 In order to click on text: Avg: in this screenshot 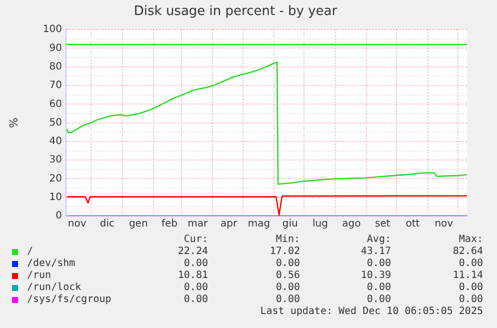, I will do `click(378, 240)`.